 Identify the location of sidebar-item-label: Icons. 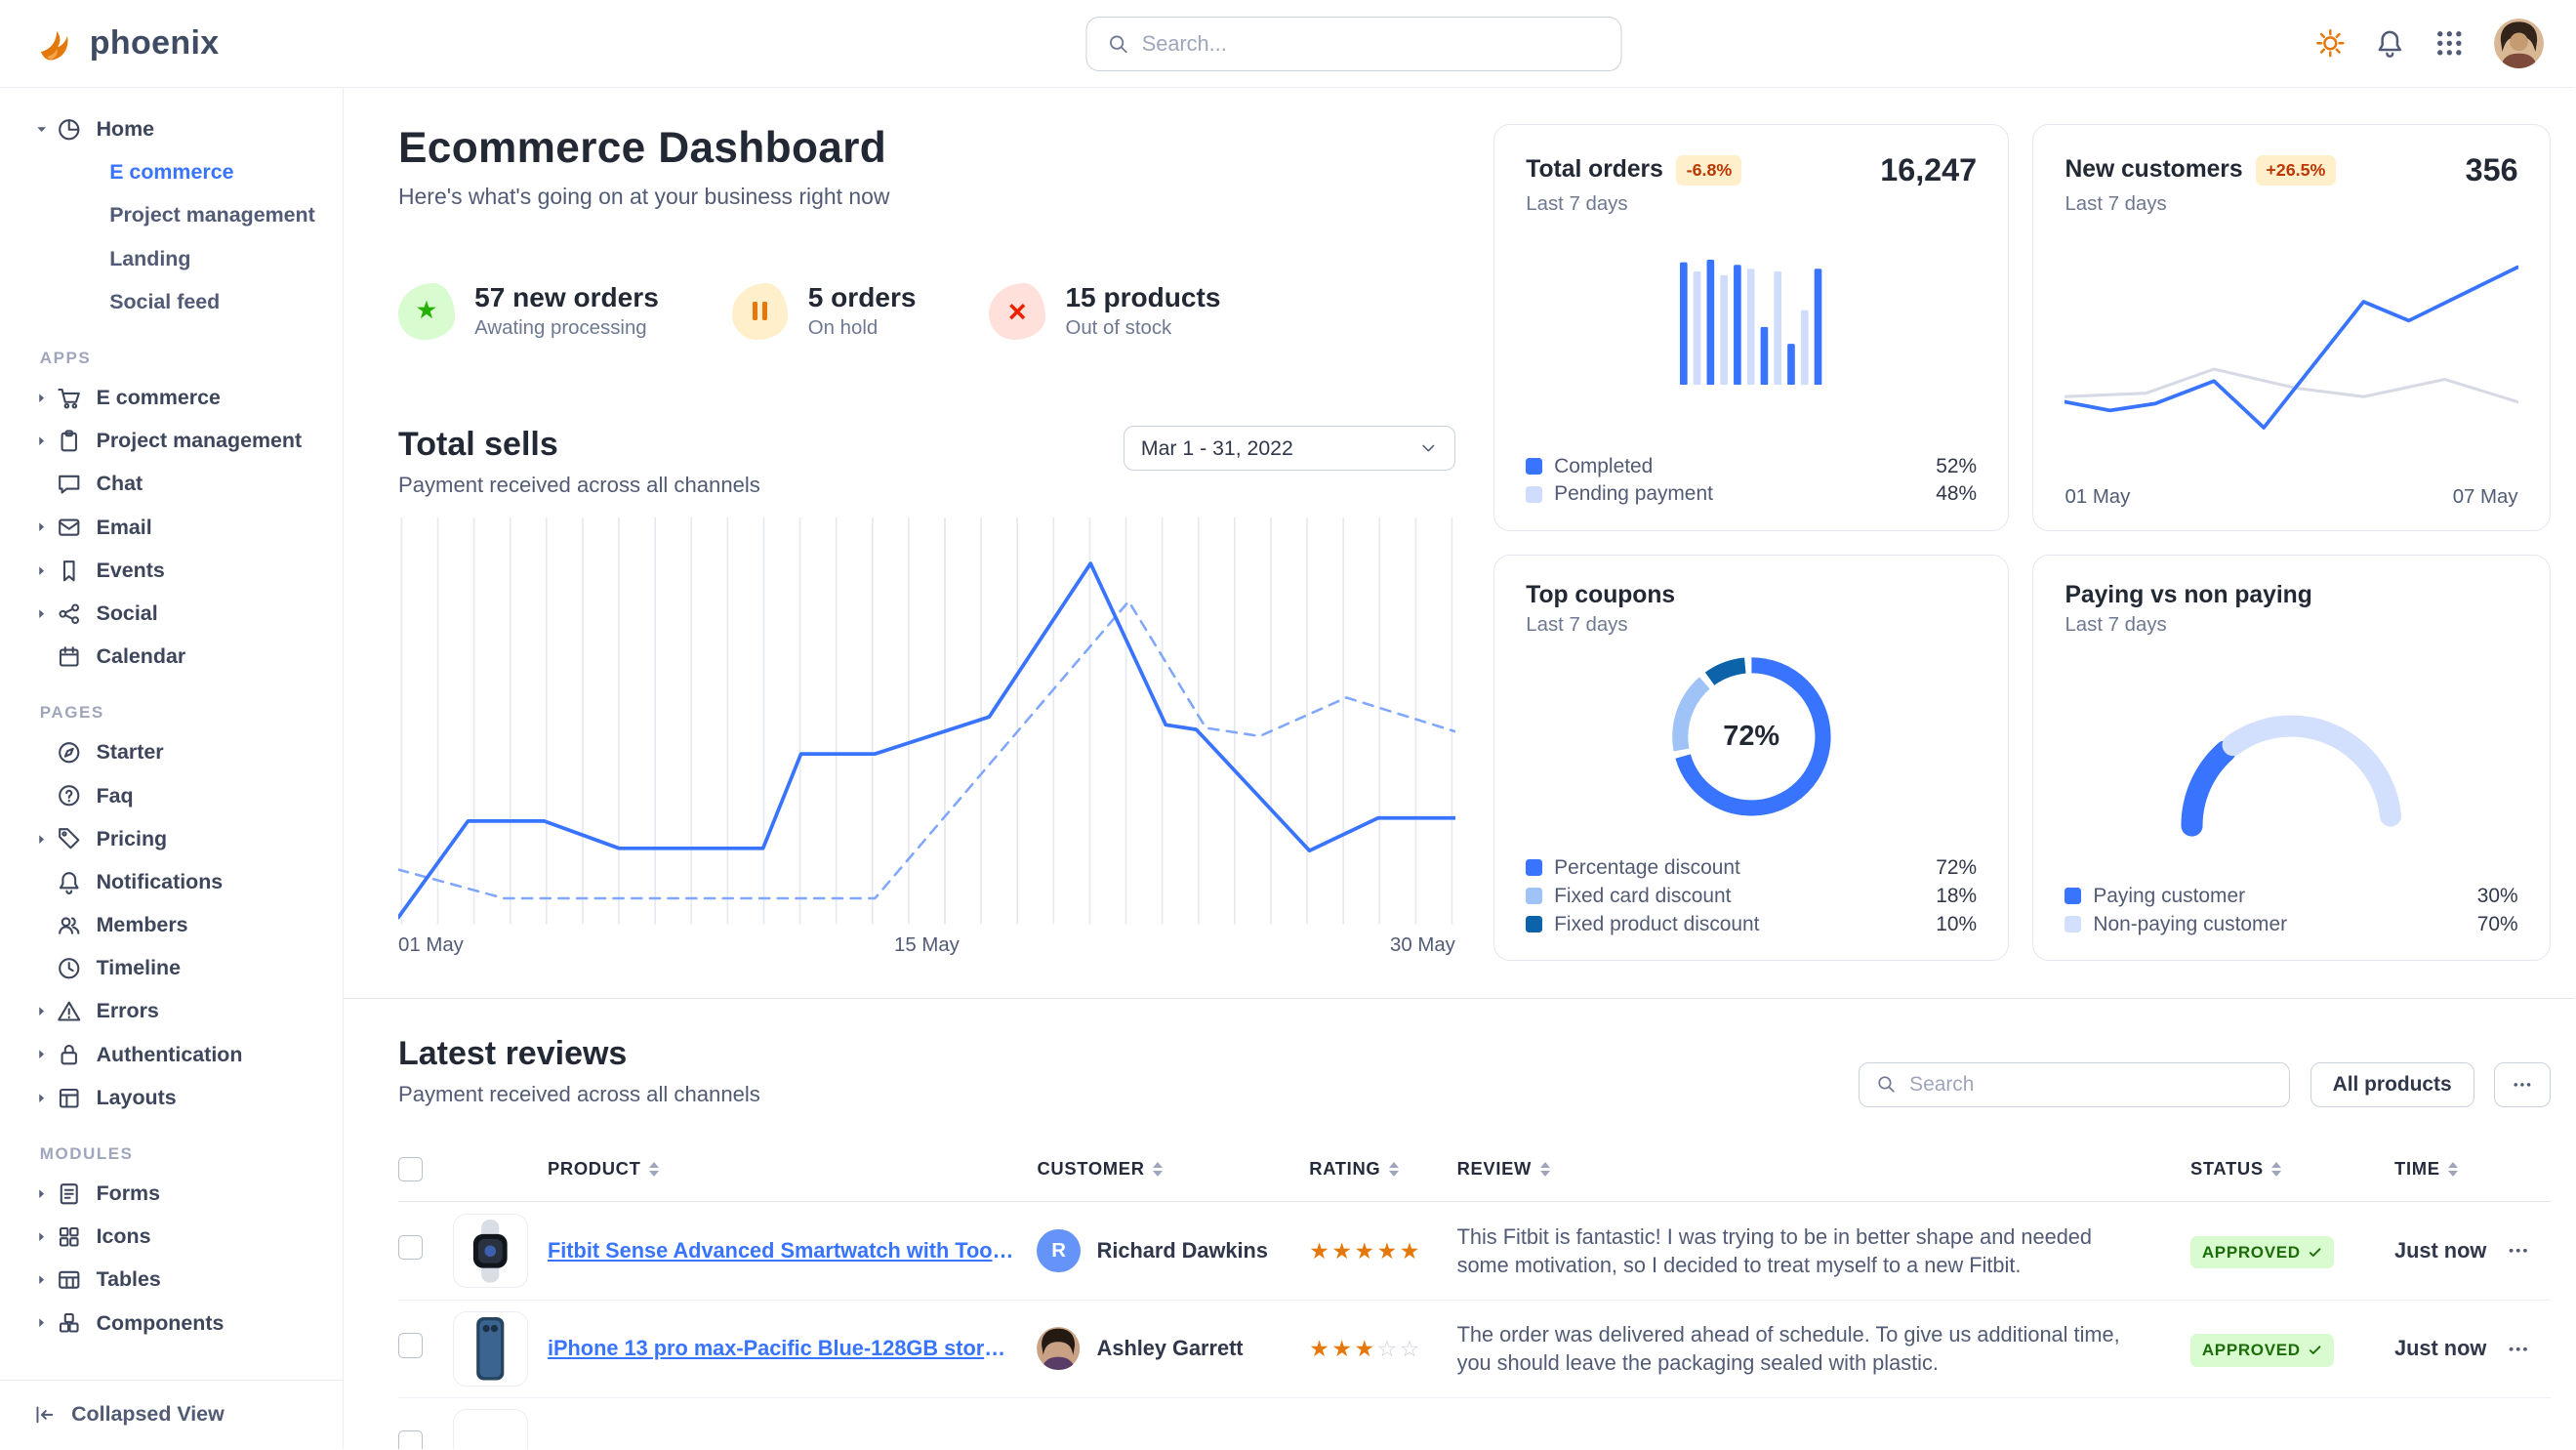
(123, 1236).